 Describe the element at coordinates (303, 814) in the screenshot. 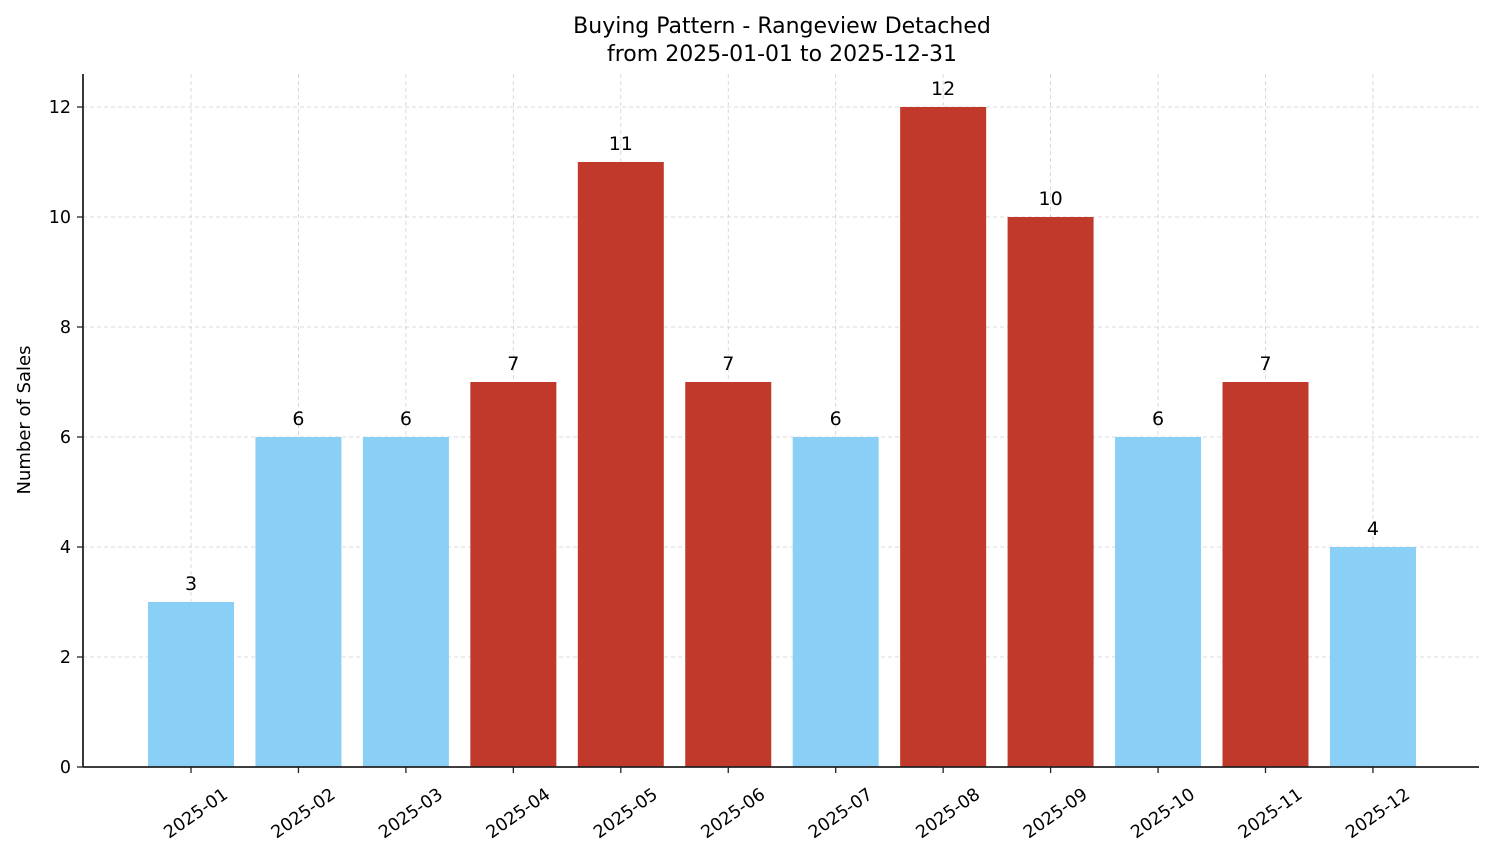

I see `x-tick-label: 2025-02` at that location.